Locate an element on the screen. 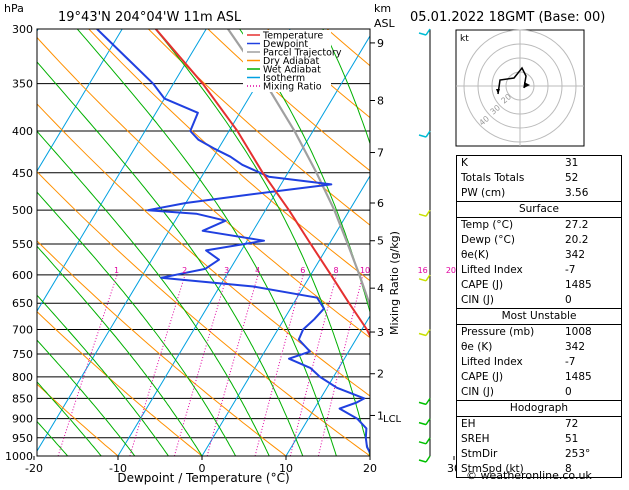 The image size is (629, 490). index-value: 3.56 is located at coordinates (591, 193).